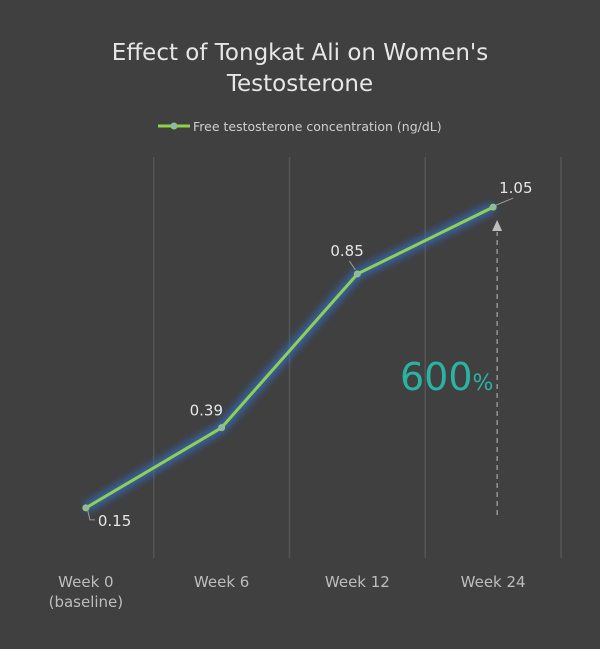  I want to click on chart-title-line: Effect of Tongkat Ali on Women's, so click(300, 53).